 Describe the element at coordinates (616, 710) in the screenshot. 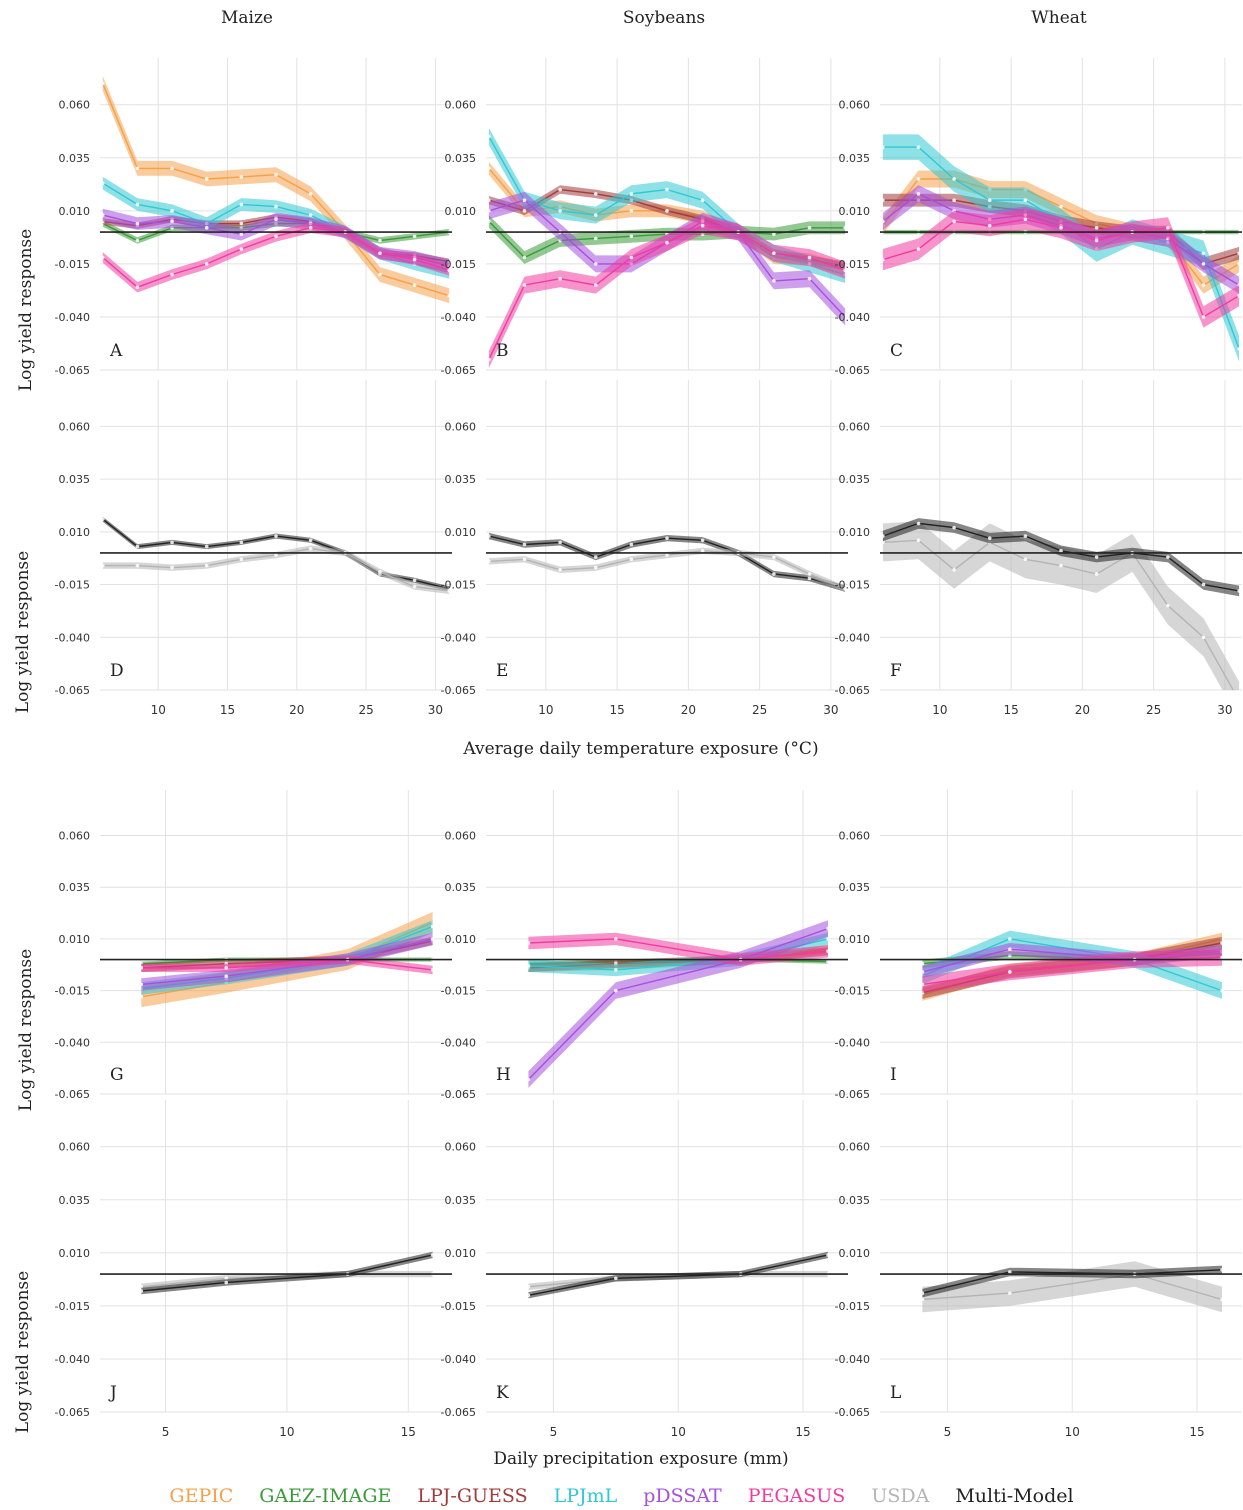

I see `x-tick-label-e: 15` at that location.